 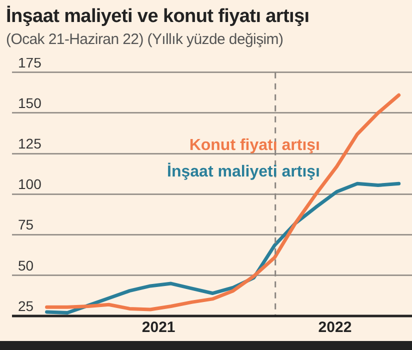 What do you see at coordinates (30, 102) in the screenshot?
I see `y-tick-label: 150` at bounding box center [30, 102].